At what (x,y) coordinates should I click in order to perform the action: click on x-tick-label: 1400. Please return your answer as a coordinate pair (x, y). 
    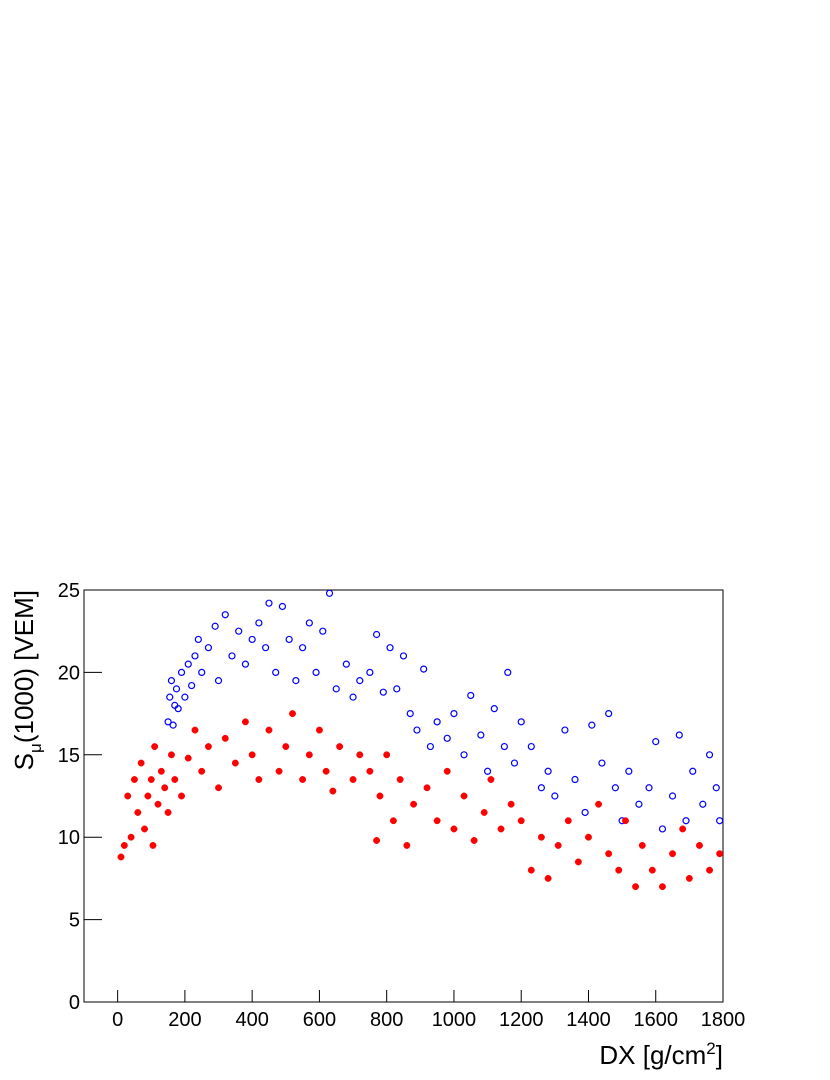
    Looking at the image, I should click on (588, 1020).